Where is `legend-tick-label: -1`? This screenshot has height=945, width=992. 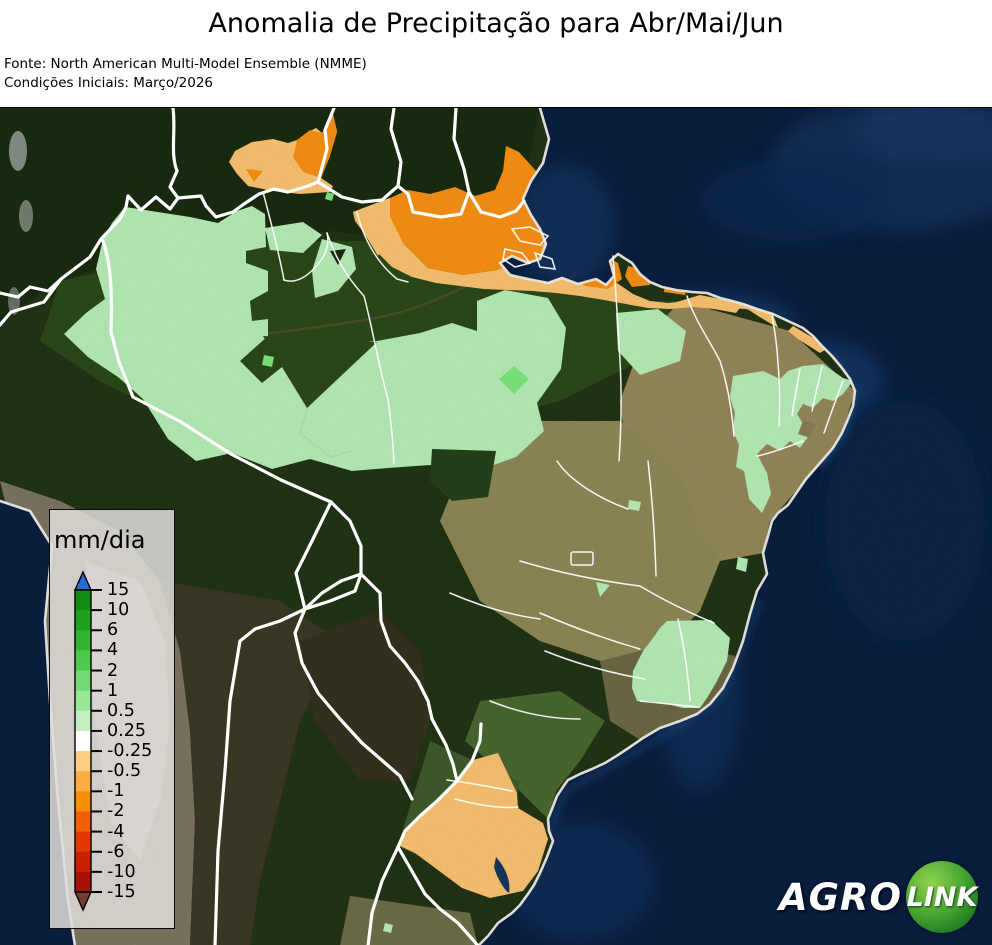 legend-tick-label: -1 is located at coordinates (116, 791).